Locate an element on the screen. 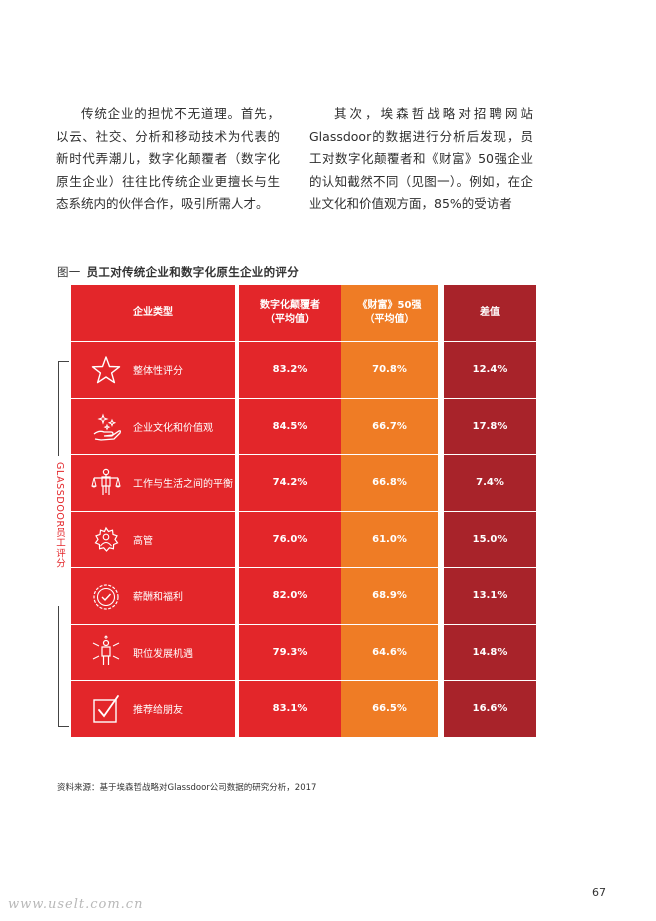 The height and width of the screenshot is (921, 656). row-category: 整体性评分 is located at coordinates (153, 370).